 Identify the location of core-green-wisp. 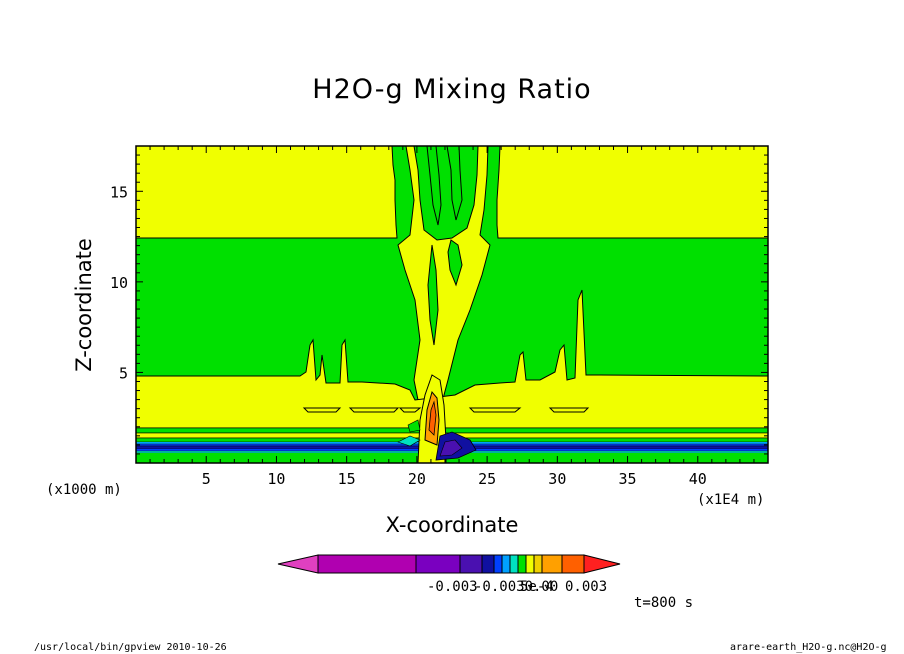
(414, 426).